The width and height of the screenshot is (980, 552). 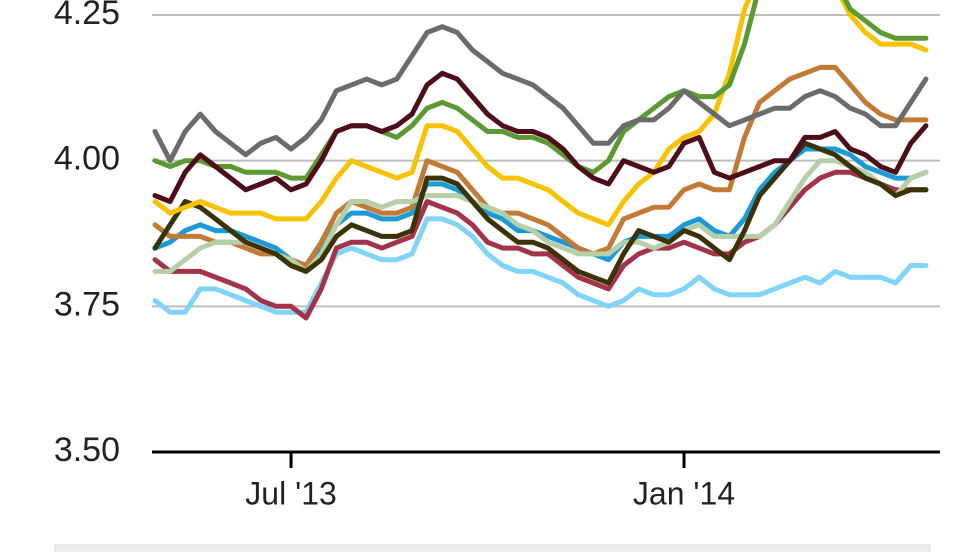 I want to click on x-tick-label: Jul '13, so click(x=291, y=493).